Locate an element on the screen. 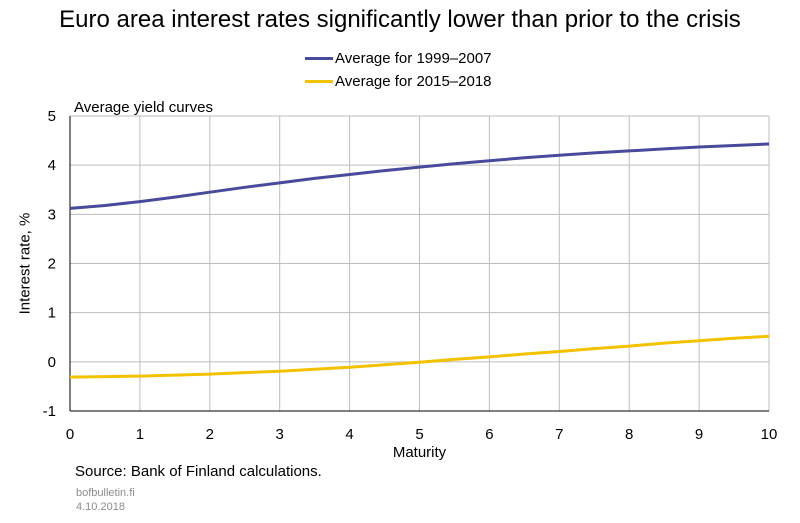  y-tick-label: 0 is located at coordinates (52, 362).